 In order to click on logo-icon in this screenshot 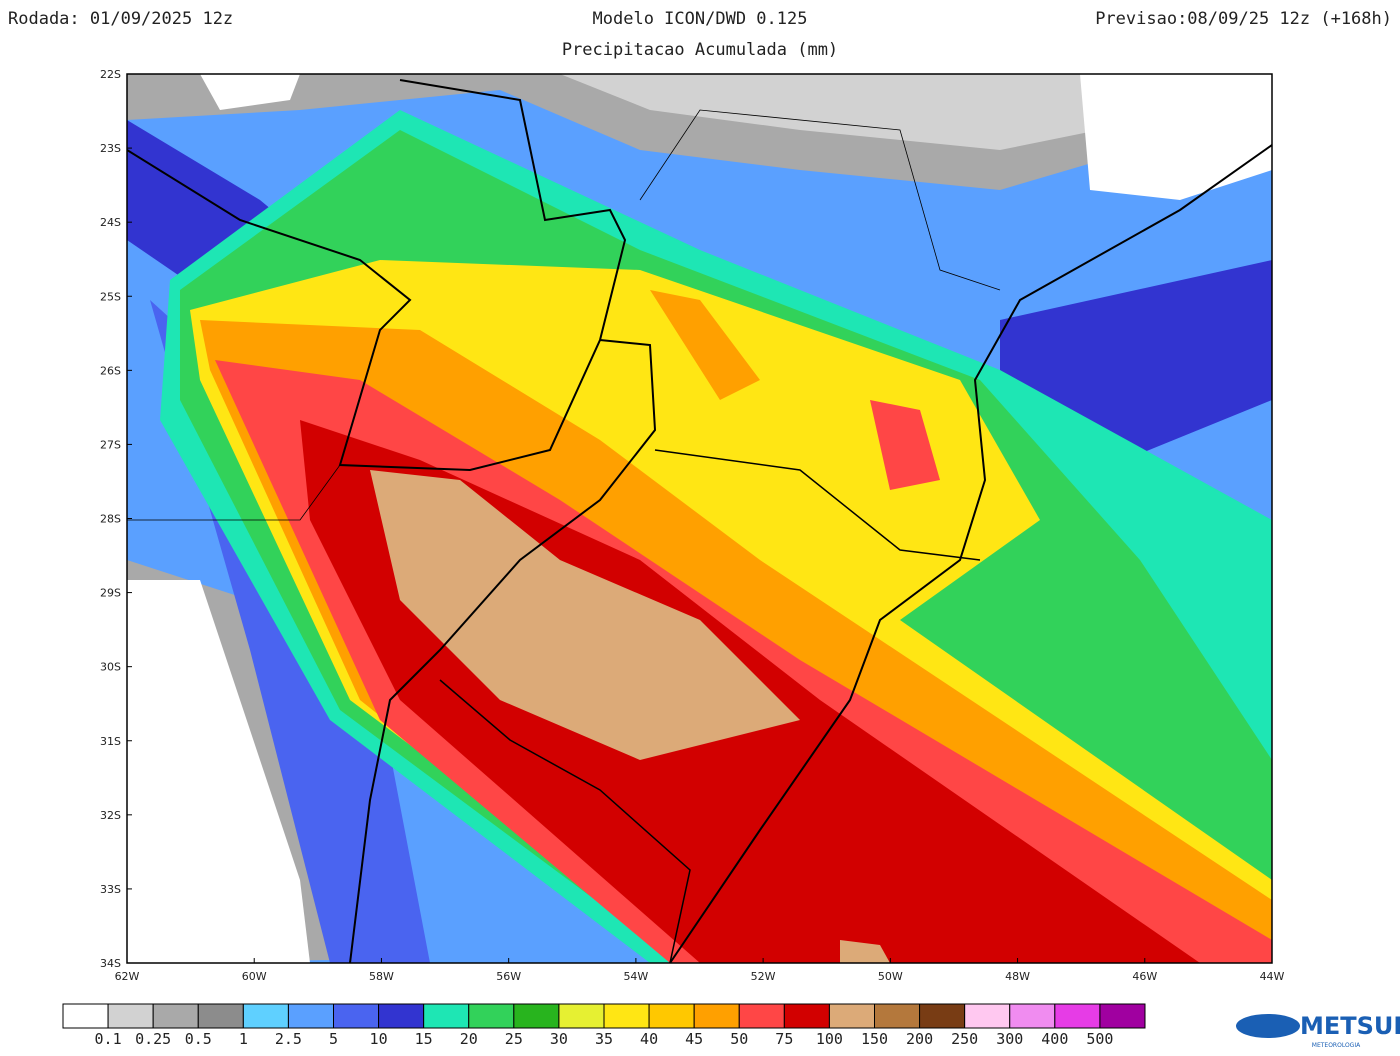, I will do `click(1268, 1026)`.